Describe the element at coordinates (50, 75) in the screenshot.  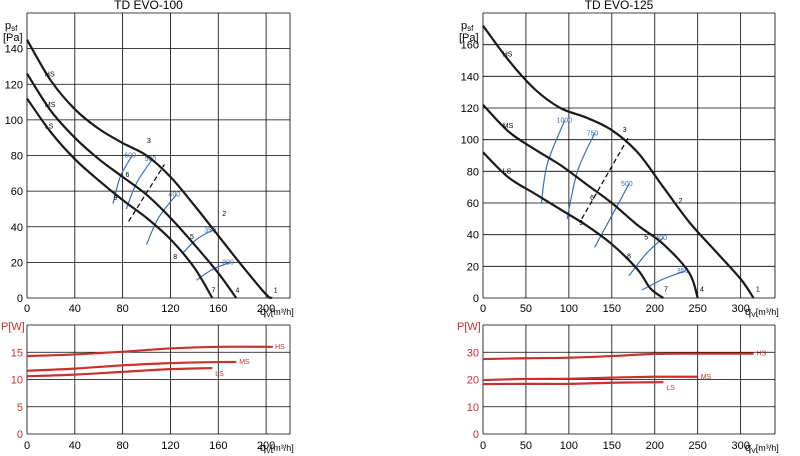
I see `curve-label: HS` at that location.